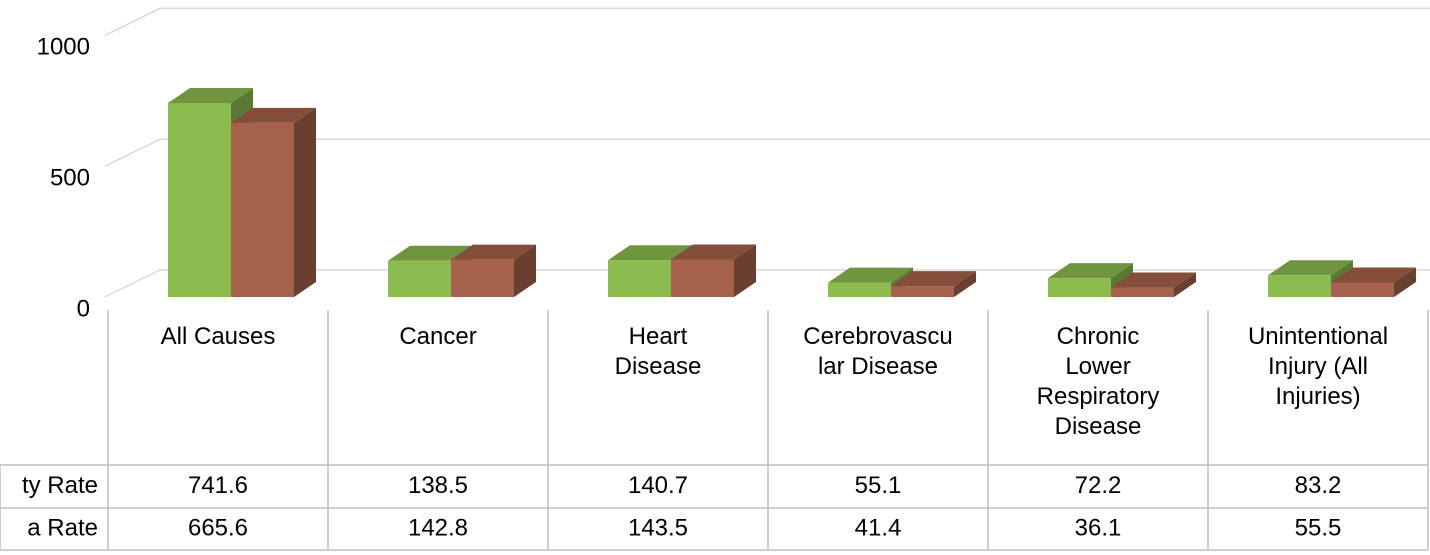 The image size is (1430, 555). What do you see at coordinates (1318, 527) in the screenshot?
I see `table-value: 55.5` at bounding box center [1318, 527].